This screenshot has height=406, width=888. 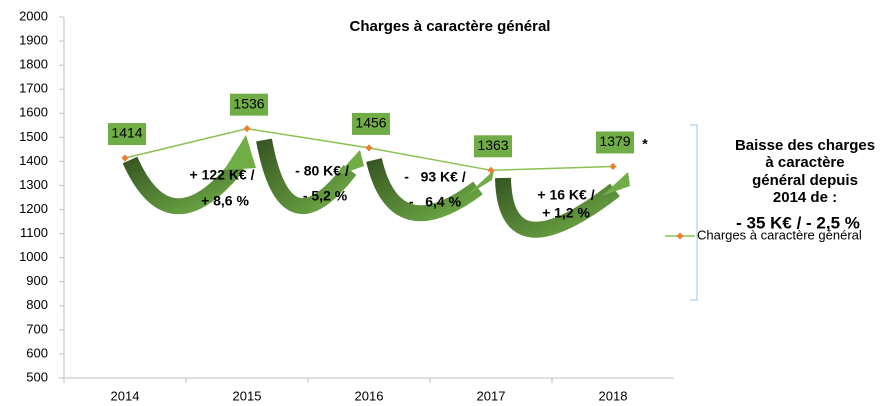 What do you see at coordinates (225, 201) in the screenshot?
I see `annotation: + 8,6 %` at bounding box center [225, 201].